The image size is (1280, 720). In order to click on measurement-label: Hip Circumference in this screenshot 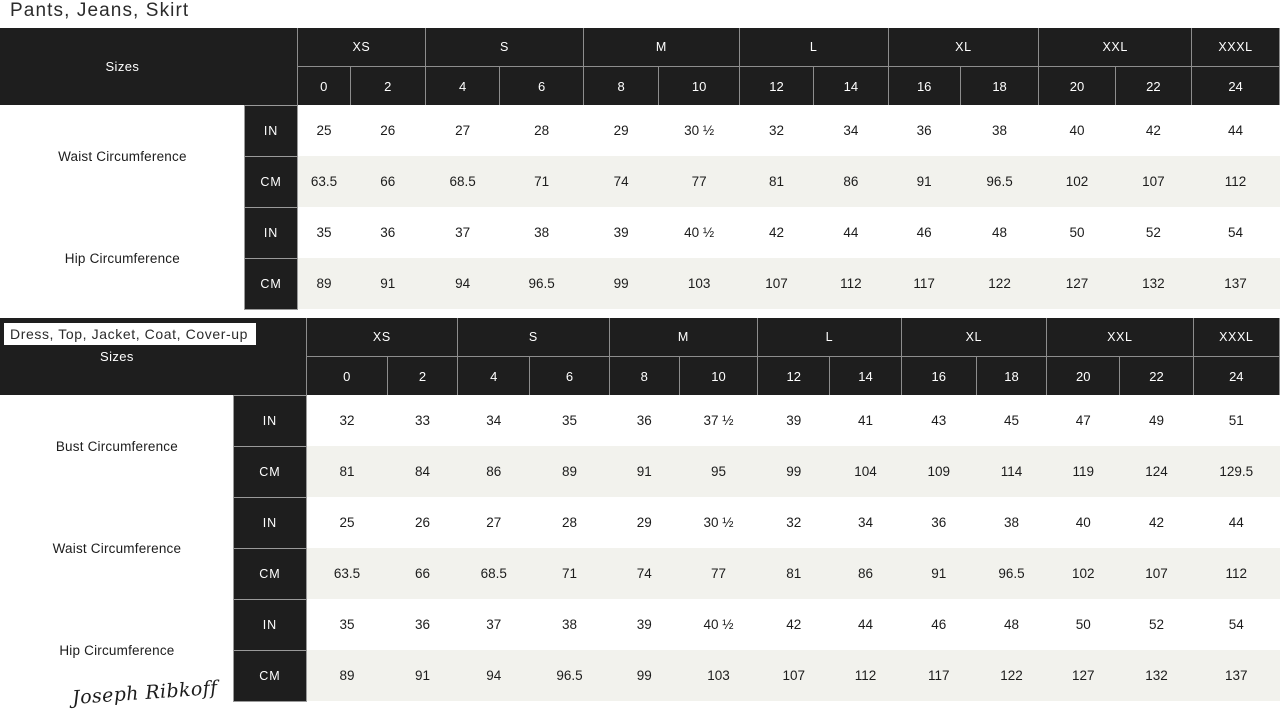, I will do `click(117, 650)`.